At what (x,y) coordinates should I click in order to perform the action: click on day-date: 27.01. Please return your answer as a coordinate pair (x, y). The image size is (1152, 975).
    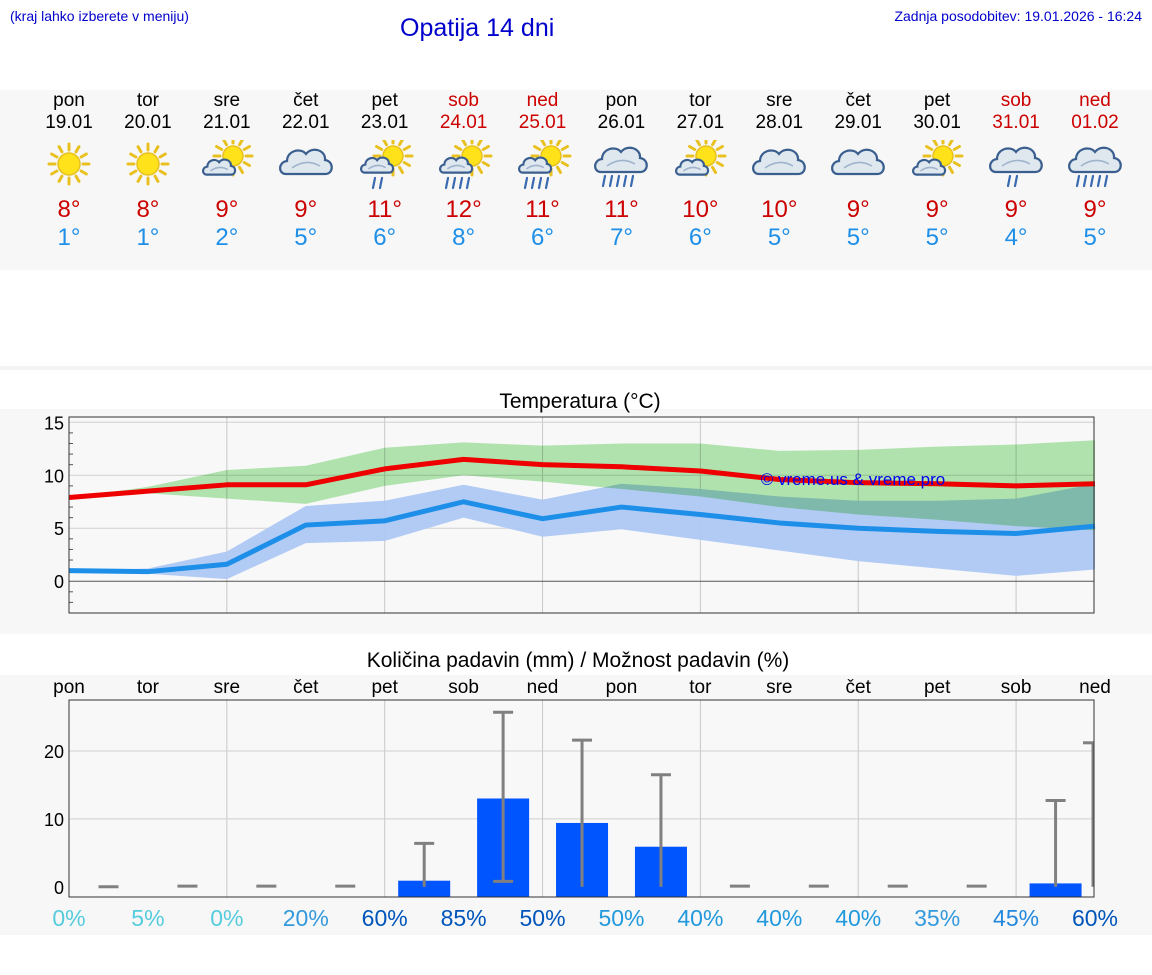
    Looking at the image, I should click on (700, 122).